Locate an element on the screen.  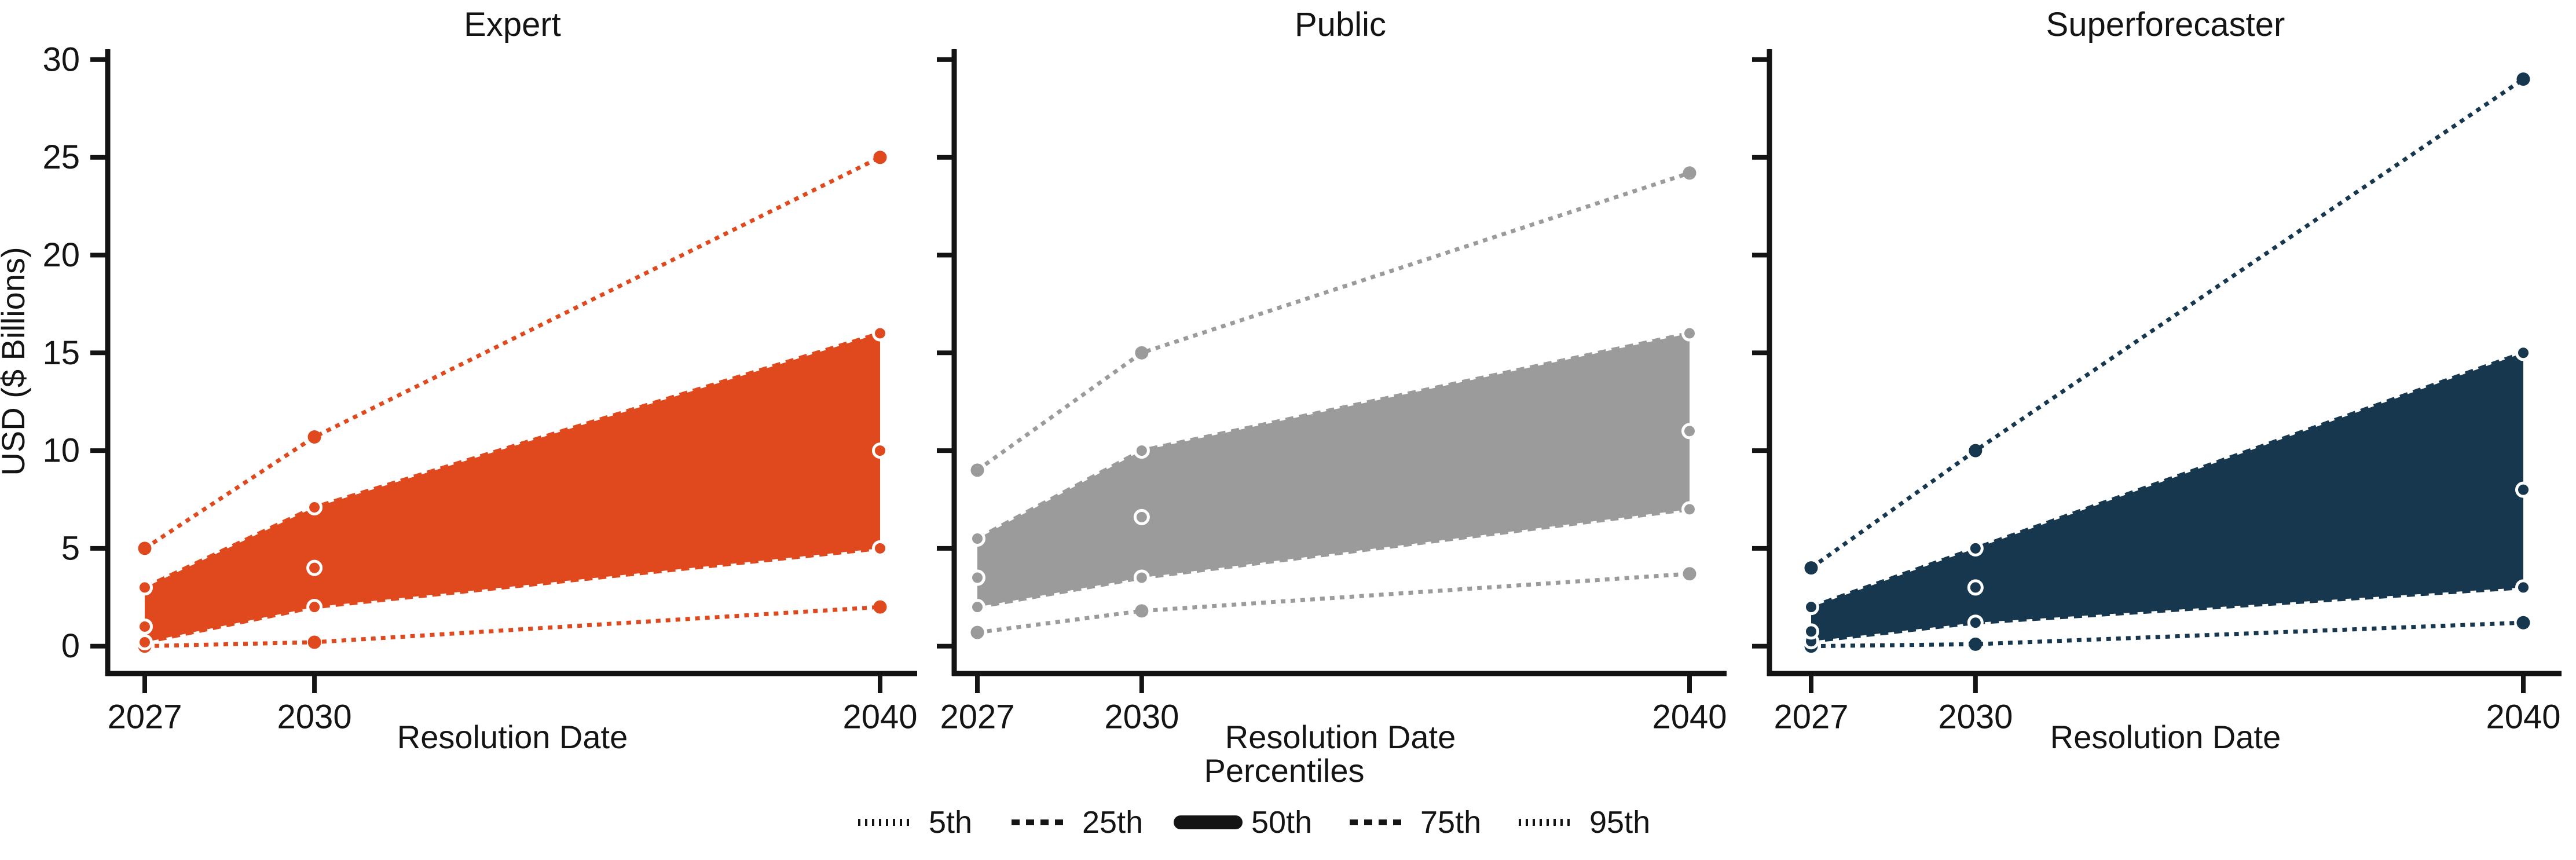
y-tick-label: 20 is located at coordinates (61, 255).